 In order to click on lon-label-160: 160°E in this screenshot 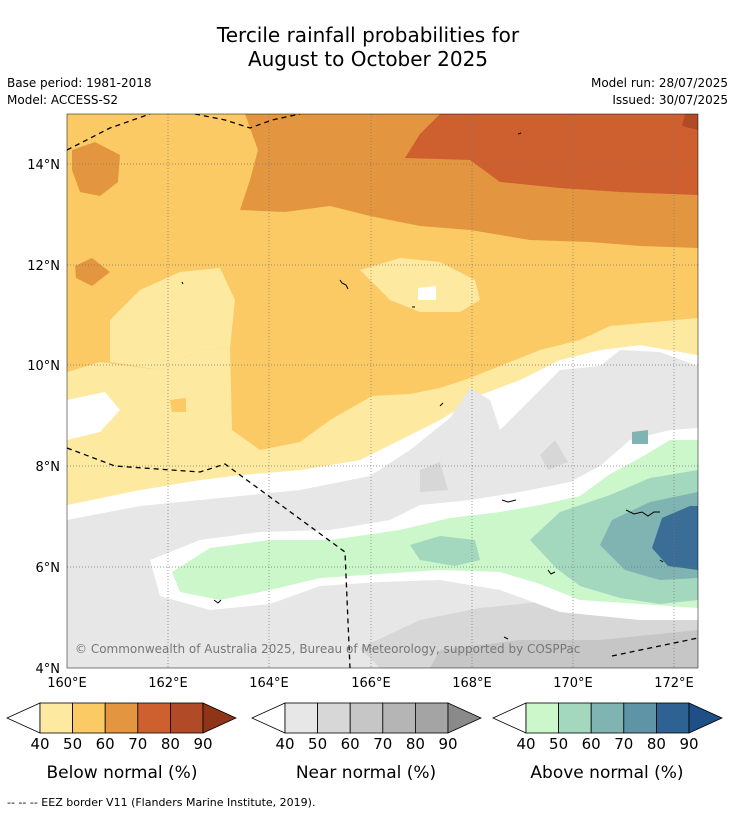, I will do `click(67, 683)`.